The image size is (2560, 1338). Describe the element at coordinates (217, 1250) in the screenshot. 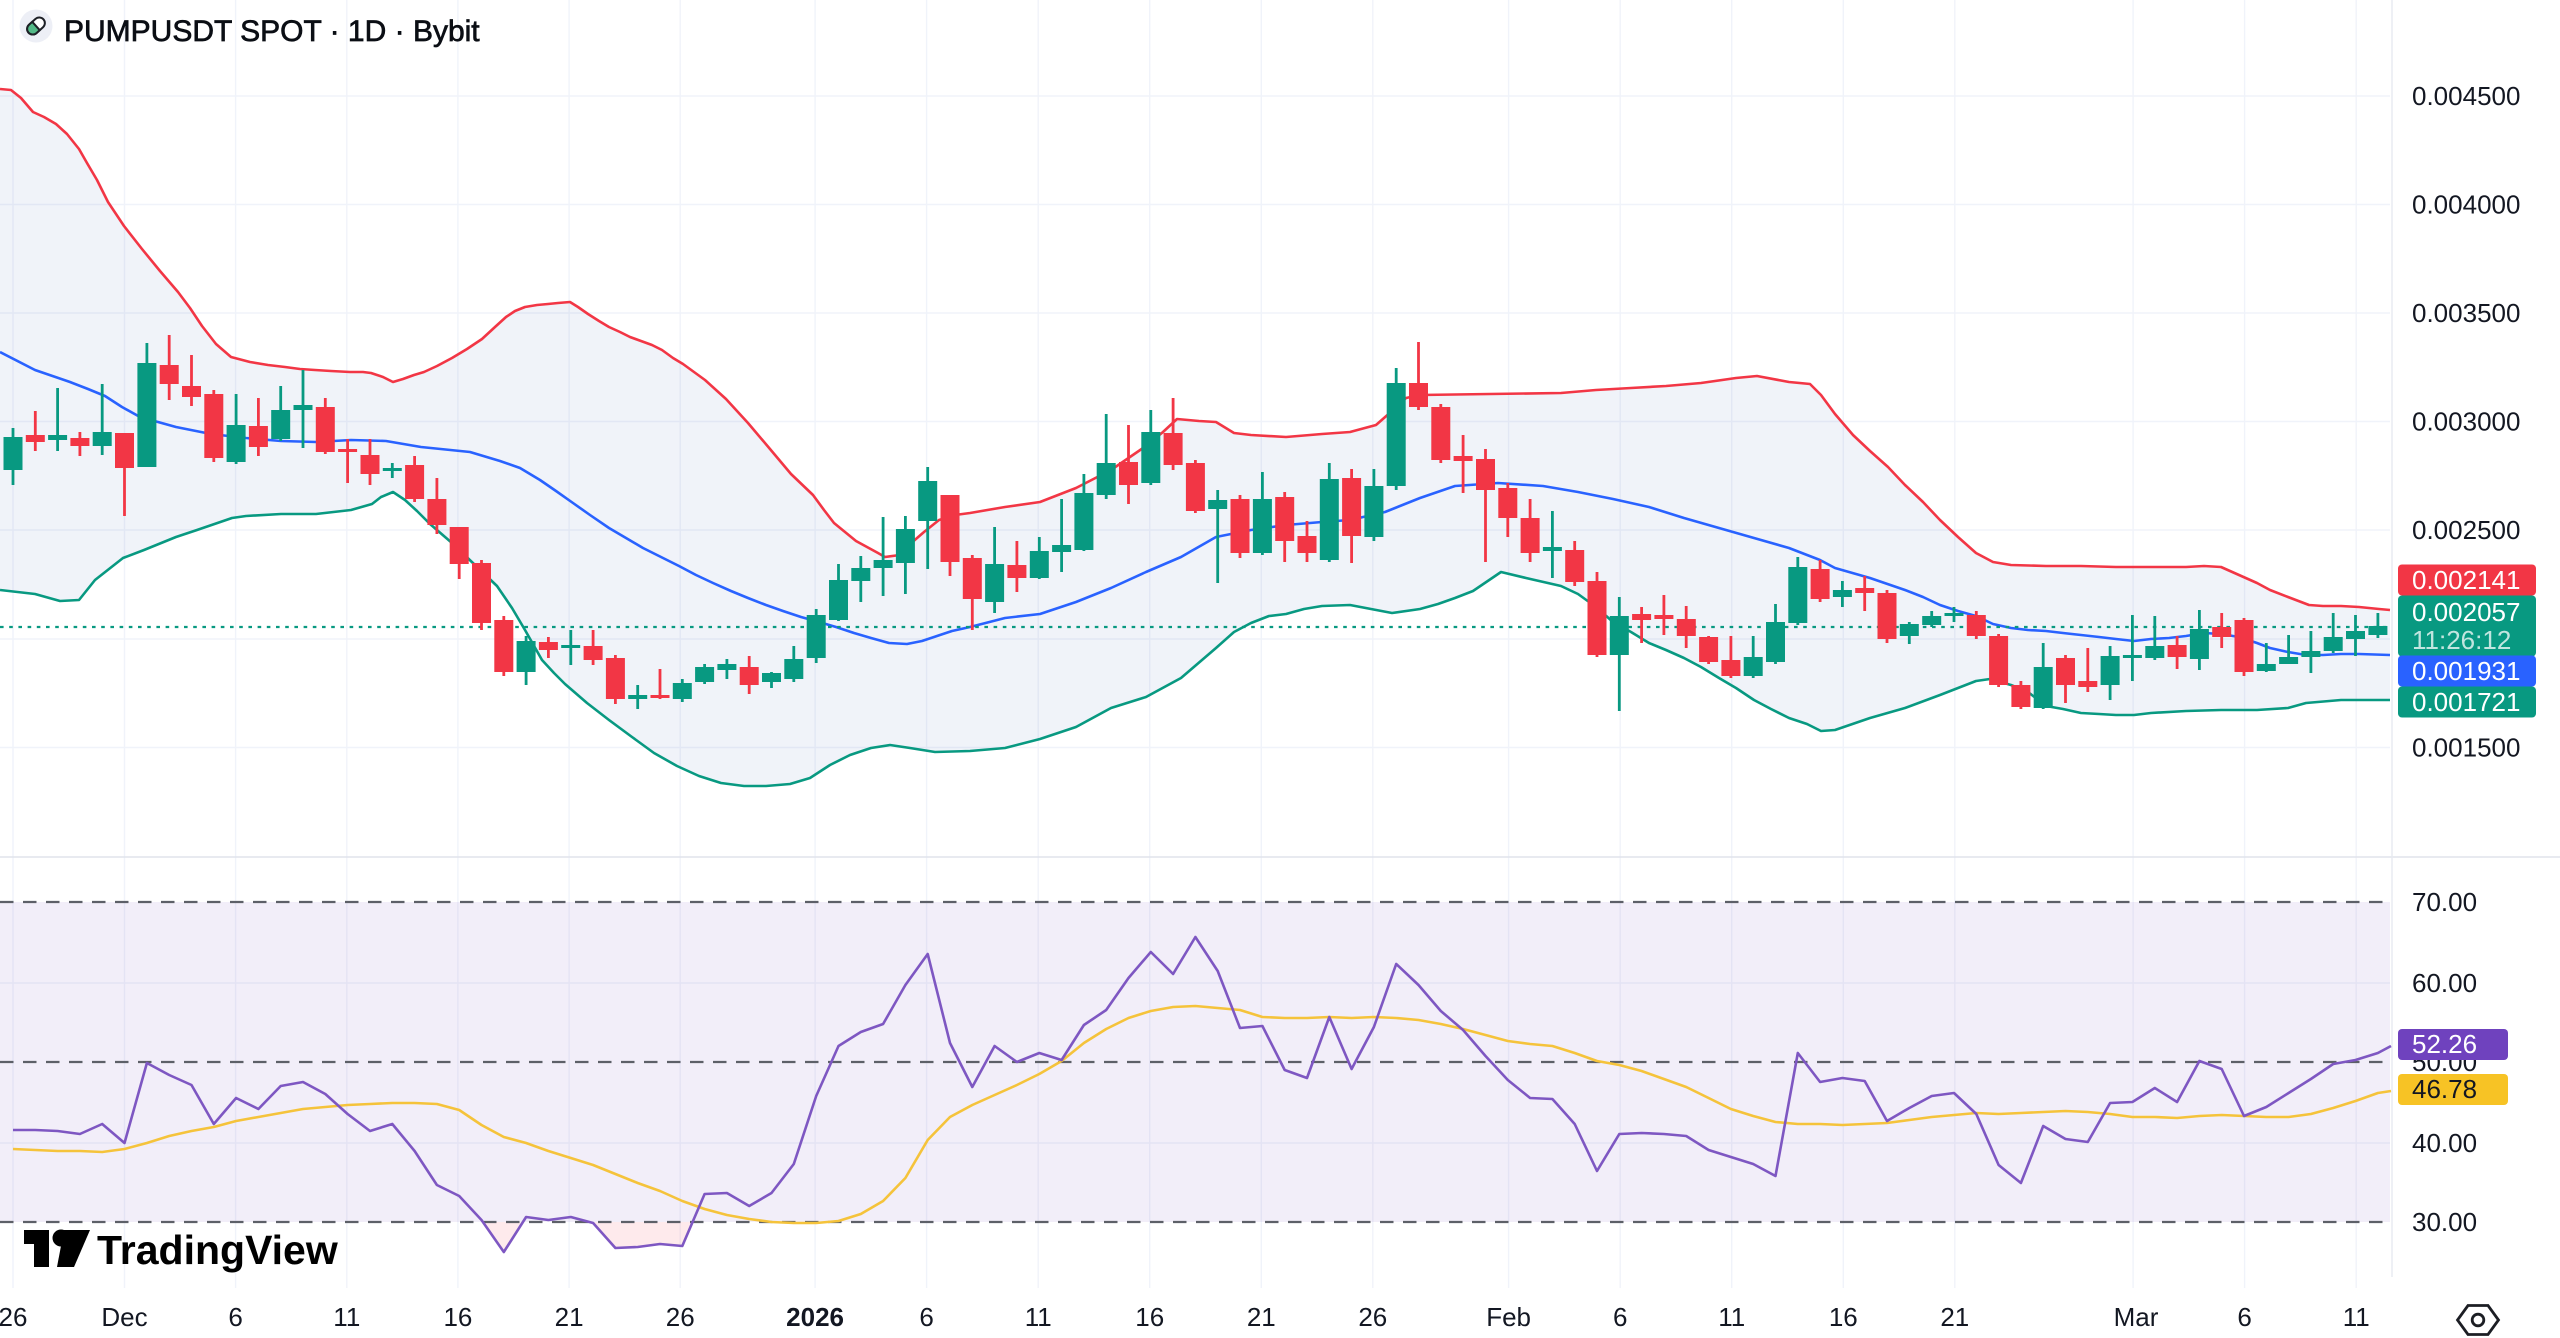

I see `svg-text: TradingView` at that location.